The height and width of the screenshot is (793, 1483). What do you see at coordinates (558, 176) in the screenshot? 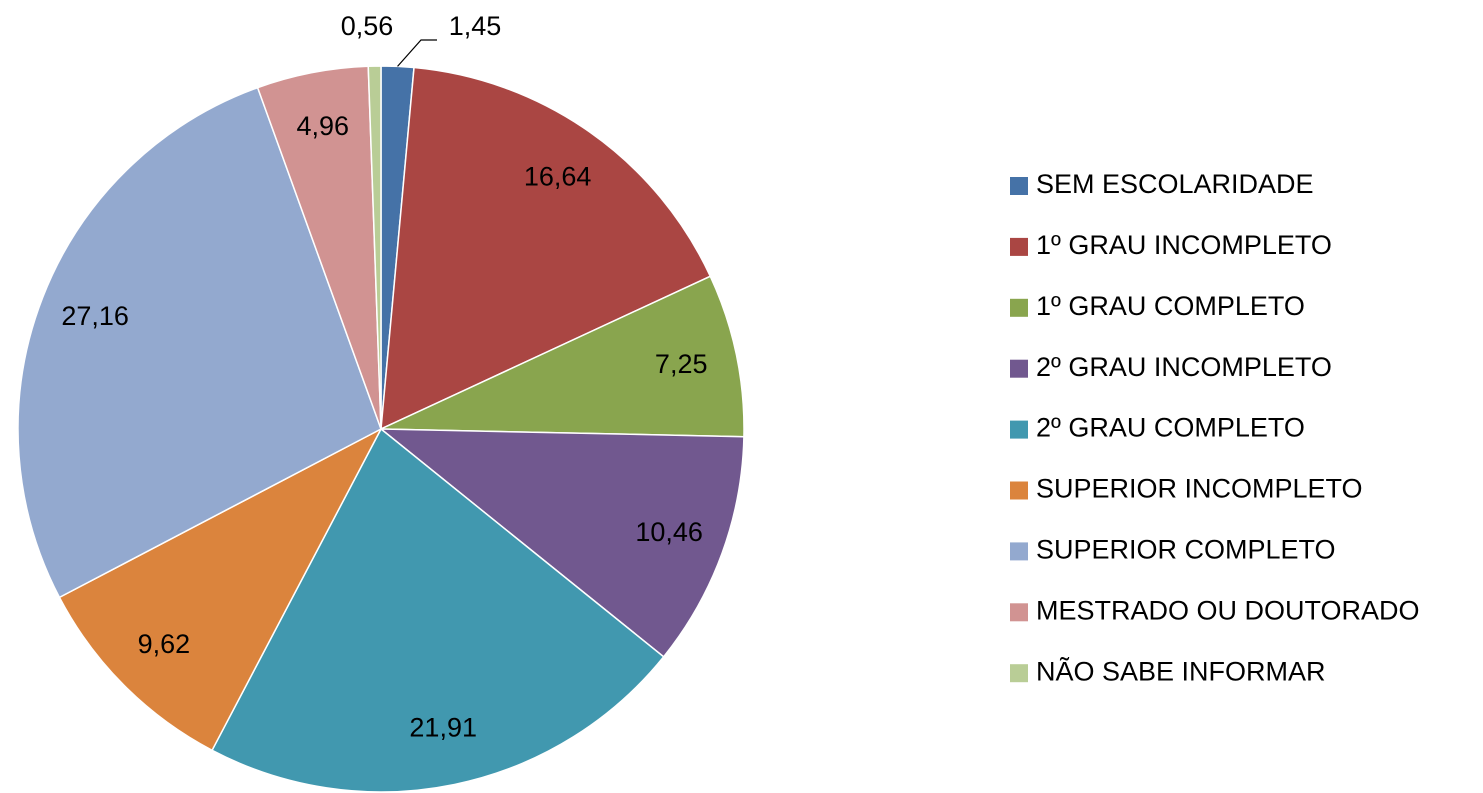
I see `data-label: 16,64` at bounding box center [558, 176].